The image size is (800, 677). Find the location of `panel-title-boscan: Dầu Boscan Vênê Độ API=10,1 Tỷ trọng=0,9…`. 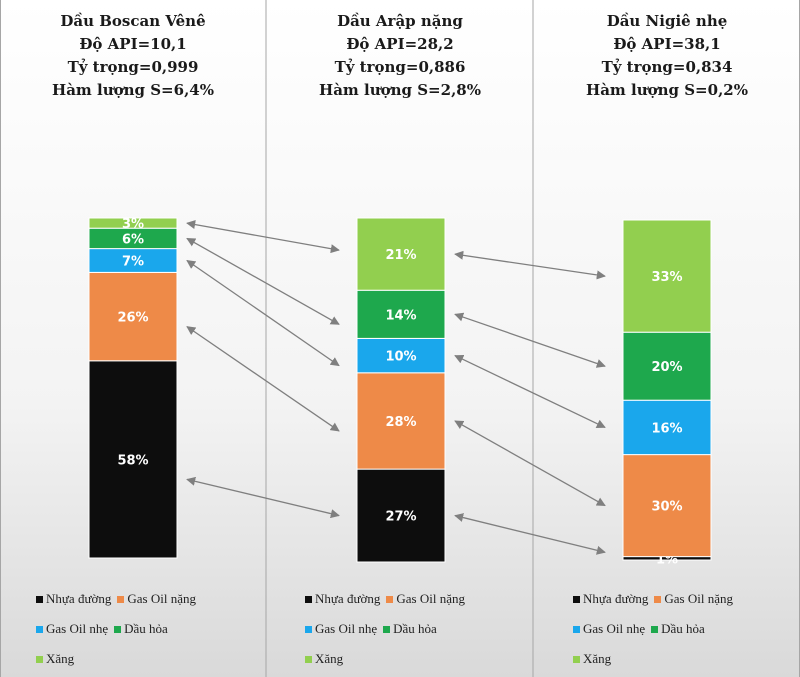

panel-title-boscan: Dầu Boscan Vênê Độ API=10,1 Tỷ trọng=0,9… is located at coordinates (133, 56).